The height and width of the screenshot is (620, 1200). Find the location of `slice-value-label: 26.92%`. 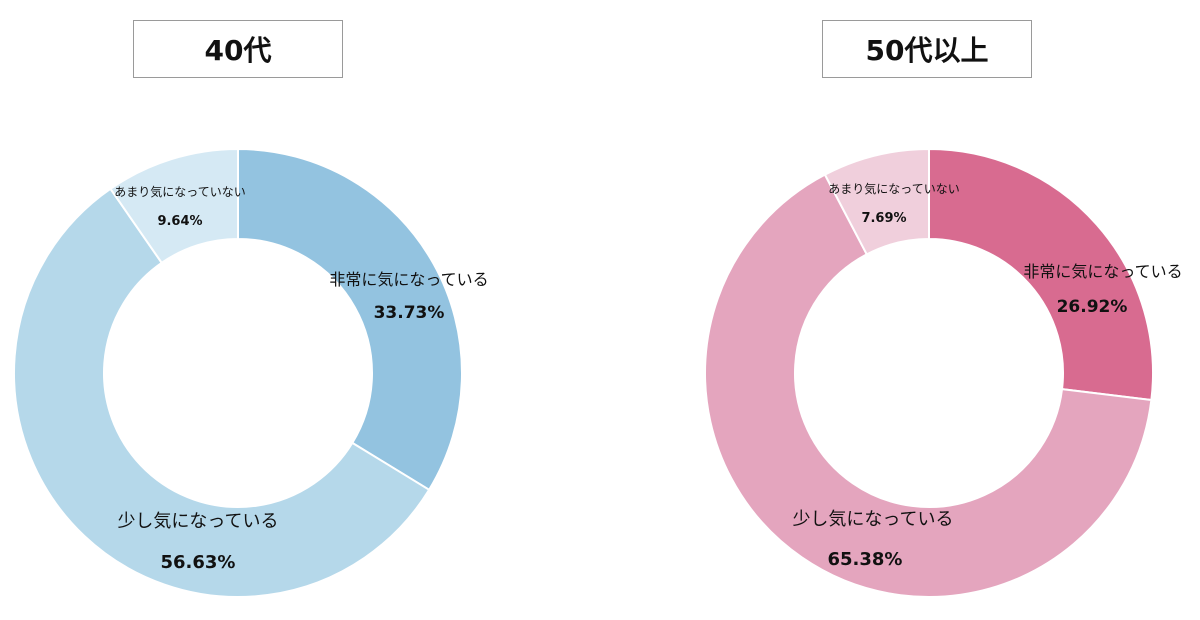

slice-value-label: 26.92% is located at coordinates (1092, 307).